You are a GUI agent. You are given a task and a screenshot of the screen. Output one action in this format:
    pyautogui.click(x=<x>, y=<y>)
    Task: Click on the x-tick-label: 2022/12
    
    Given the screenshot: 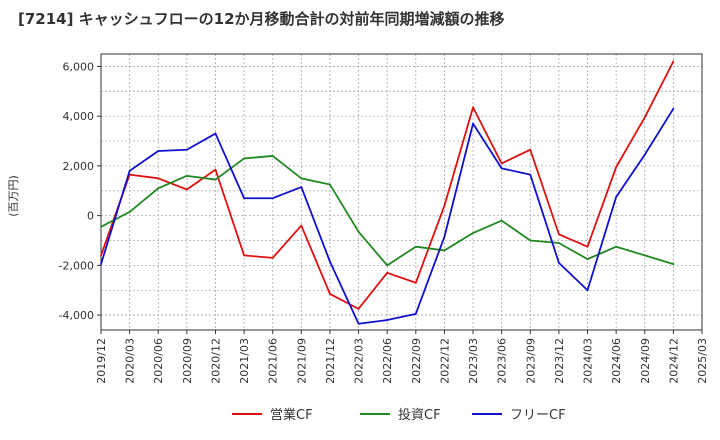 What is the action you would take?
    pyautogui.click(x=444, y=361)
    